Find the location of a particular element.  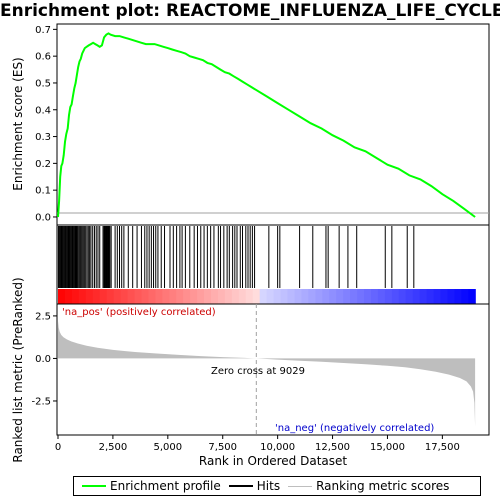

es-y-tick-label: 0.1 is located at coordinates (43, 191).